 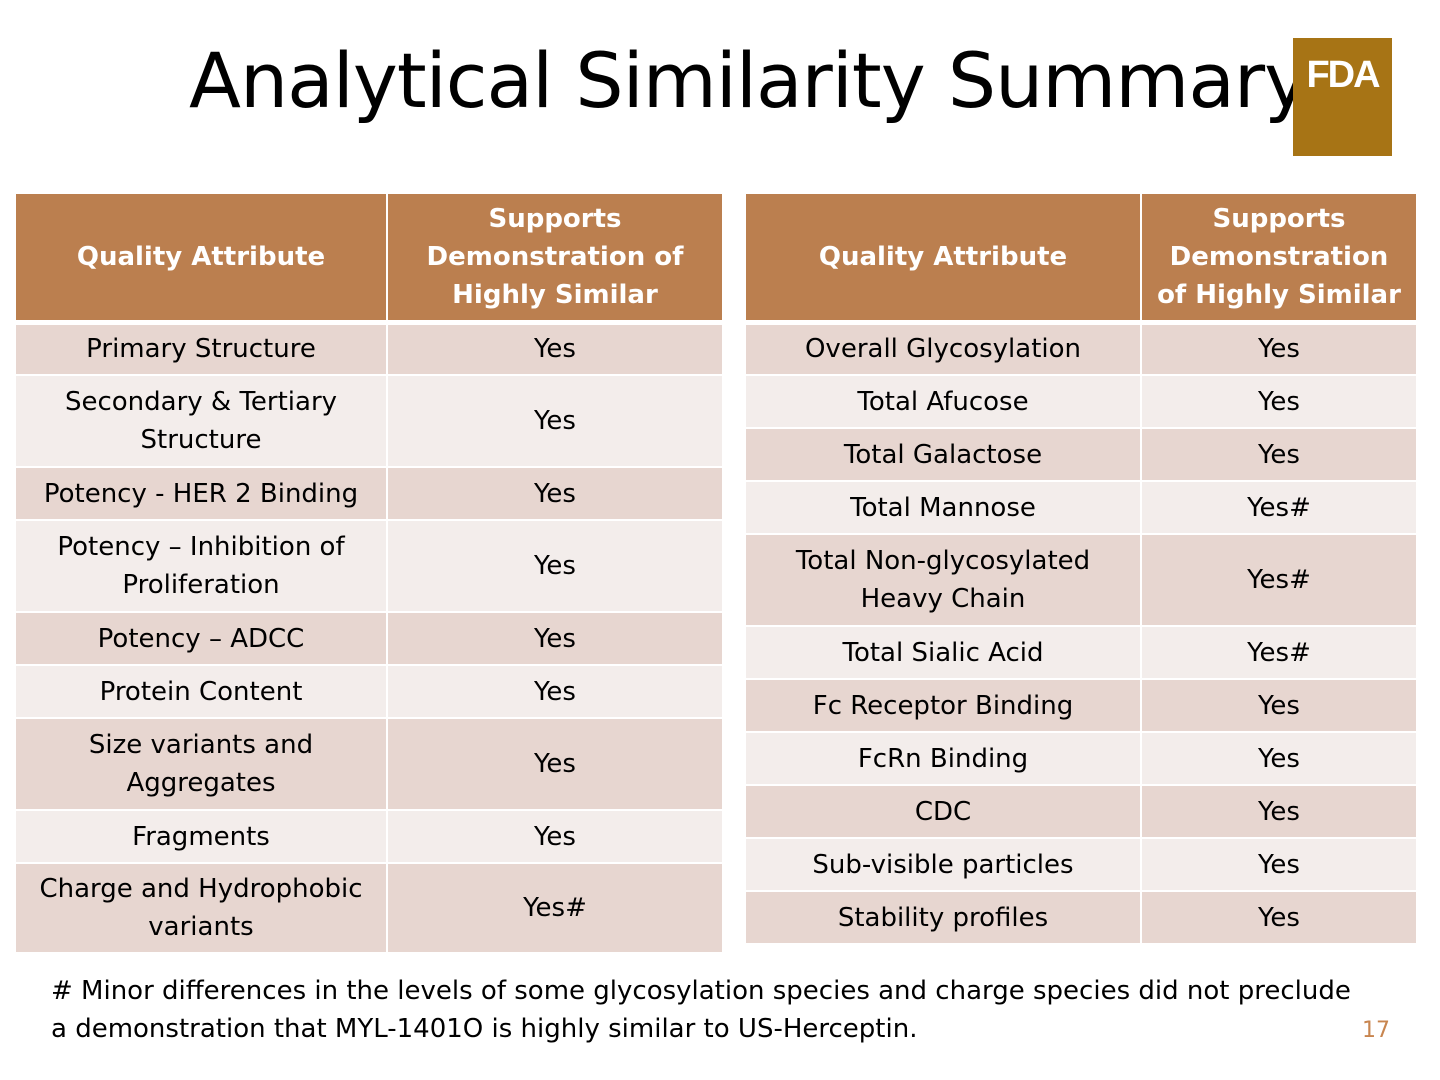 What do you see at coordinates (943, 811) in the screenshot?
I see `attribute-cell: CDC` at bounding box center [943, 811].